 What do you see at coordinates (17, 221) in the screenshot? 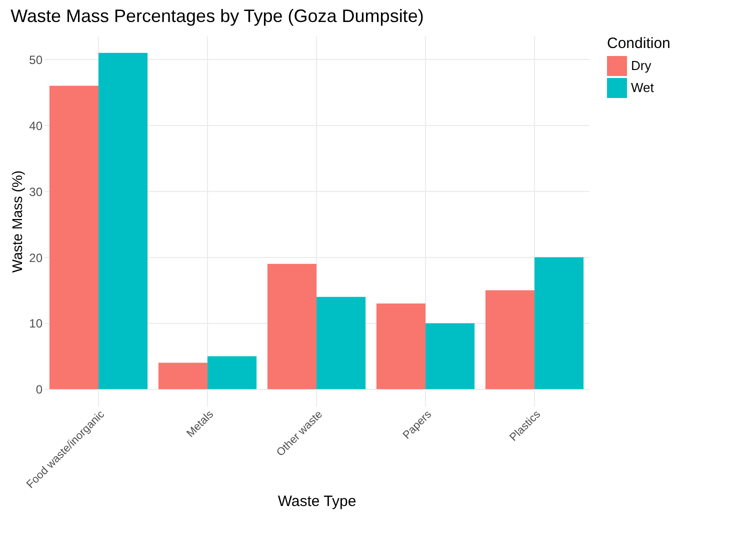
I see `y-axis-title: Waste Mass (%)` at bounding box center [17, 221].